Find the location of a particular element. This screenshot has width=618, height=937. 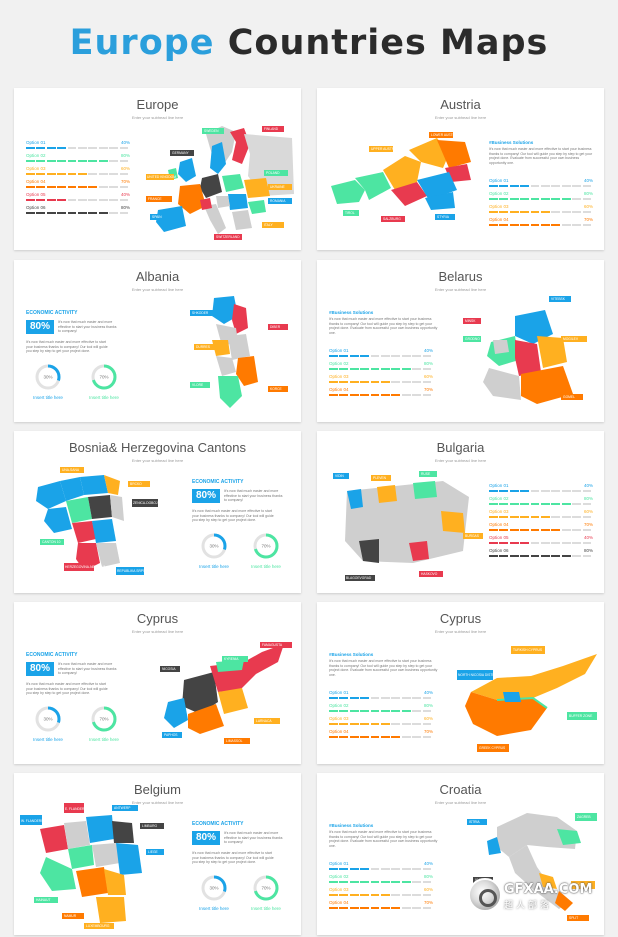

econ-big-number: 80% is located at coordinates (206, 496).